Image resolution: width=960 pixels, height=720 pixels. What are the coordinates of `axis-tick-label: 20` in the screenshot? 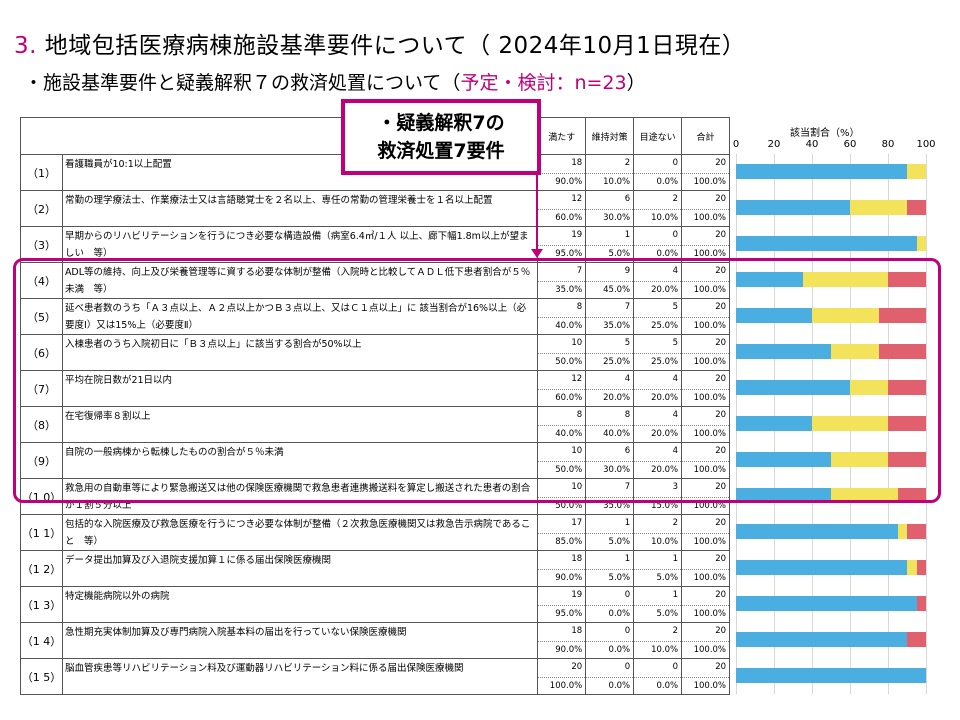 It's located at (774, 144).